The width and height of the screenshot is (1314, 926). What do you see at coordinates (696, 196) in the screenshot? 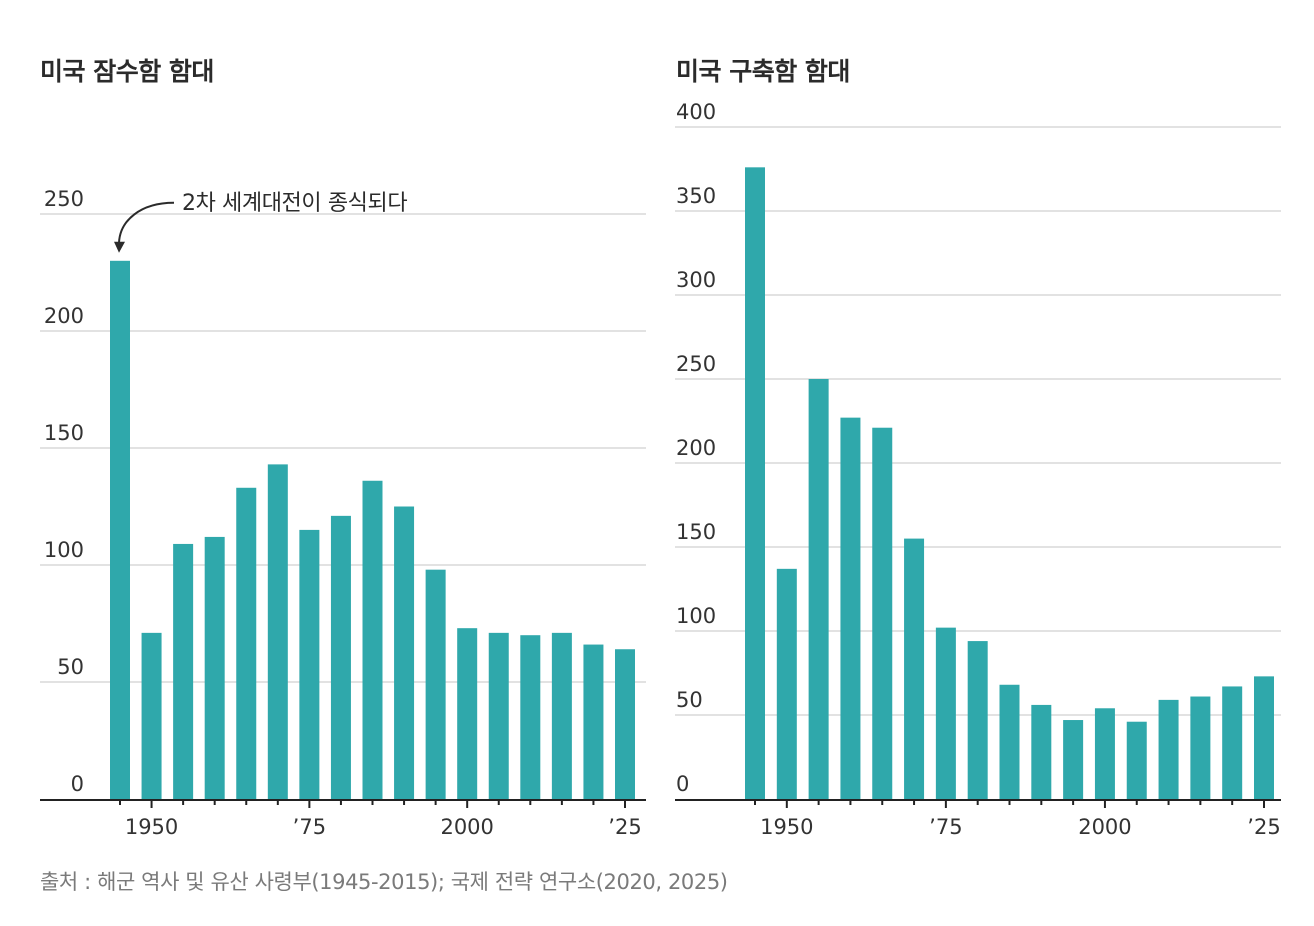
I see `y-tick-label: 350` at bounding box center [696, 196].